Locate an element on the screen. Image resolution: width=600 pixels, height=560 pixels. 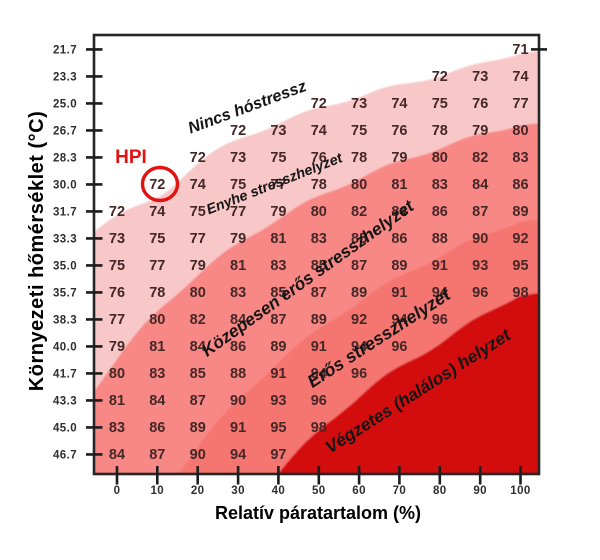
svg-text: 26.7 is located at coordinates (65, 131).